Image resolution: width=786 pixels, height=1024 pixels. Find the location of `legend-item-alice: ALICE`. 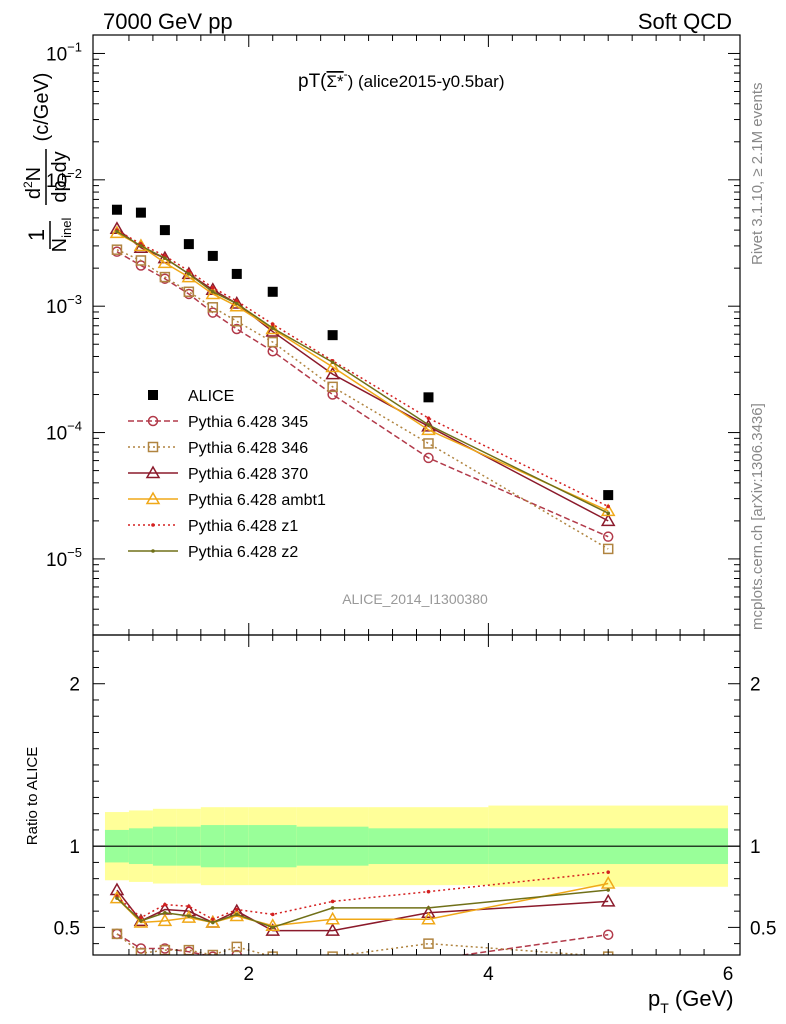

legend-item-alice: ALICE is located at coordinates (191, 396).